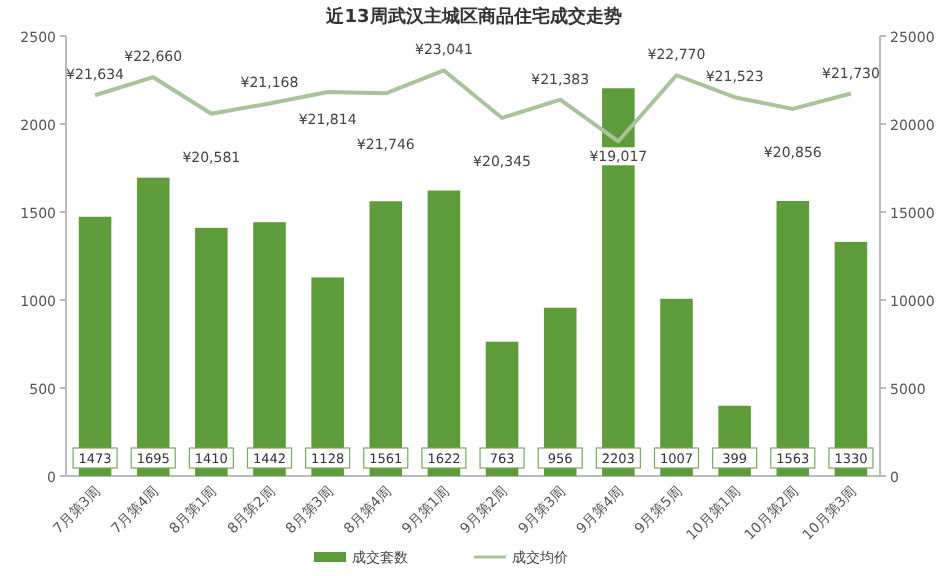  What do you see at coordinates (473, 17) in the screenshot?
I see `chart-title: 近13周武汉主城区商品住宅成交走势` at bounding box center [473, 17].